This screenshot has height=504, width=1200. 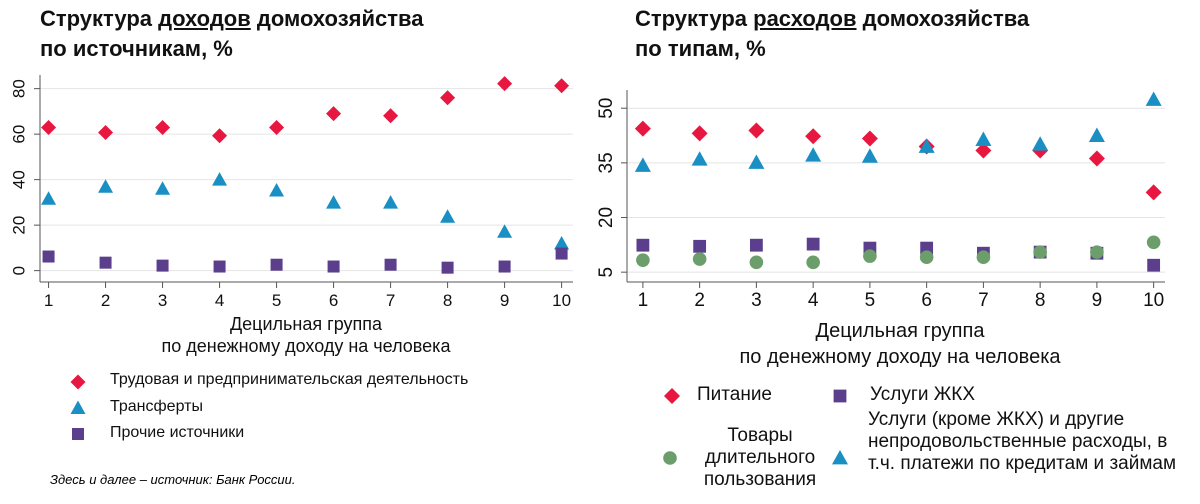 I want to click on y-tick-label: 0, so click(x=18, y=270).